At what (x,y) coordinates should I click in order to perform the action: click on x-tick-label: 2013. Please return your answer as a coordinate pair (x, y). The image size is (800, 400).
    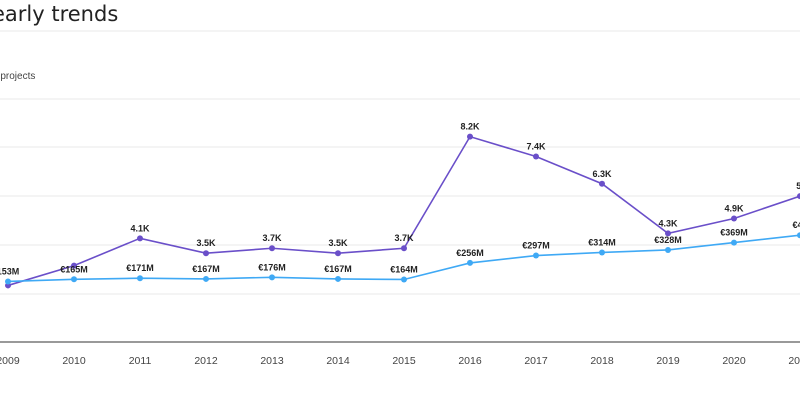
    Looking at the image, I should click on (272, 361).